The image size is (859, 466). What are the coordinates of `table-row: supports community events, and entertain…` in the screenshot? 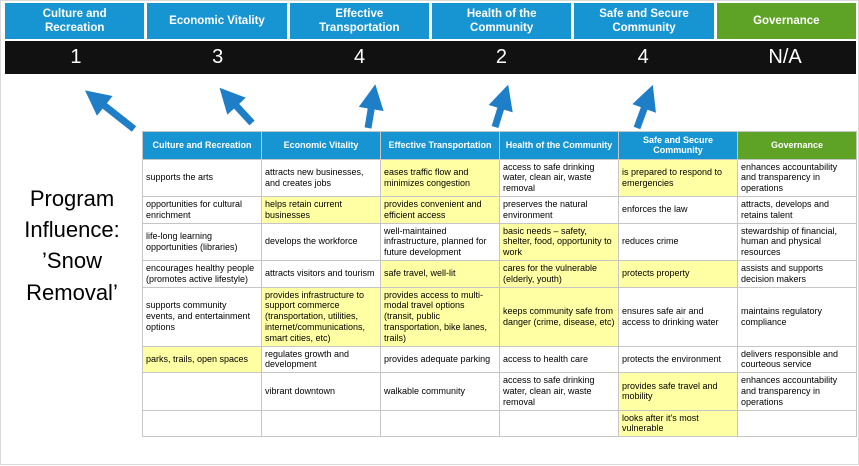 It's located at (499, 316).